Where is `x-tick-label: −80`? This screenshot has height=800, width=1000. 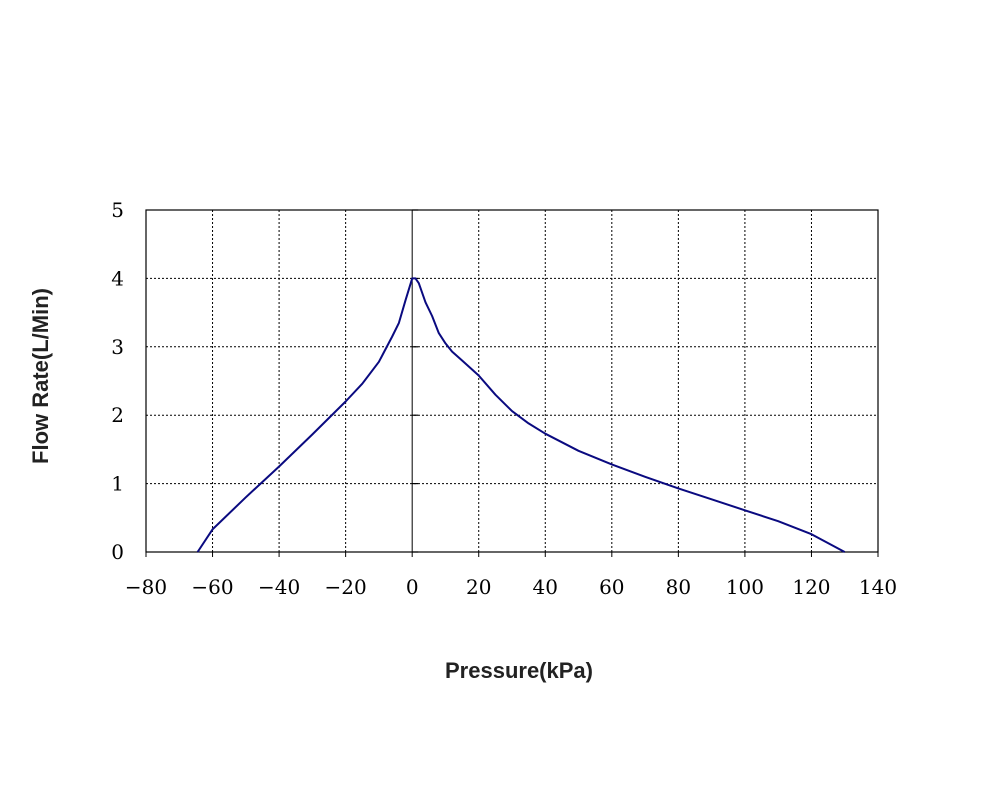
x-tick-label: −80 is located at coordinates (146, 587).